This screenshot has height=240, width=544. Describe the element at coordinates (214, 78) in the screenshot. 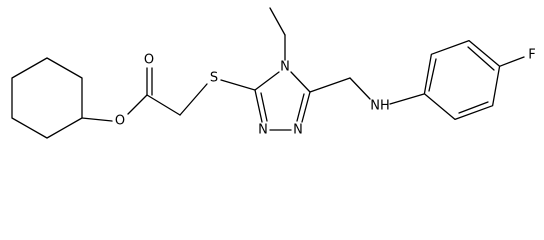

I see `atom-label: S` at that location.